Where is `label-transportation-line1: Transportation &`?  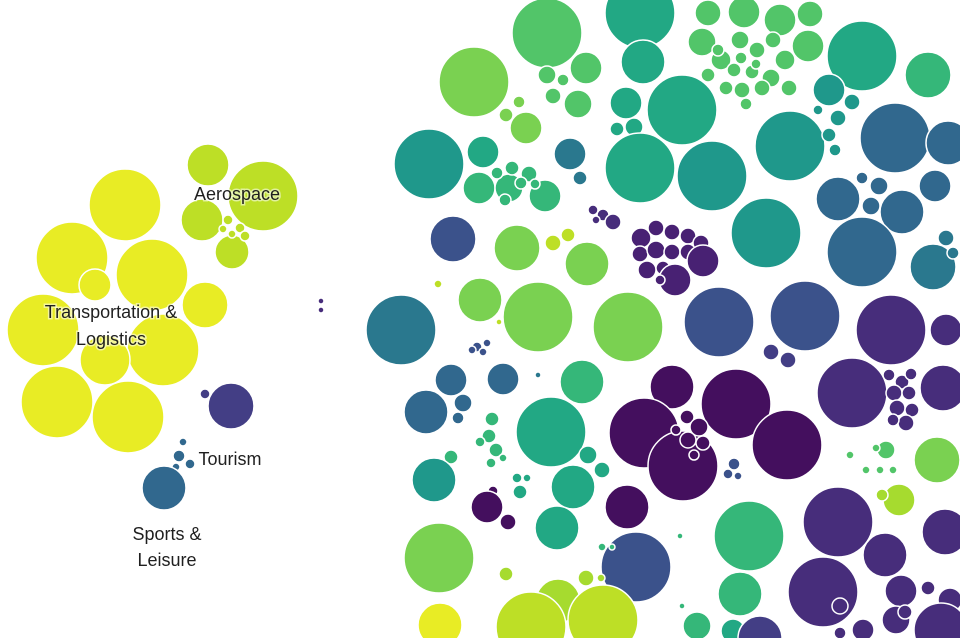
label-transportation-line1: Transportation & is located at coordinates (111, 312).